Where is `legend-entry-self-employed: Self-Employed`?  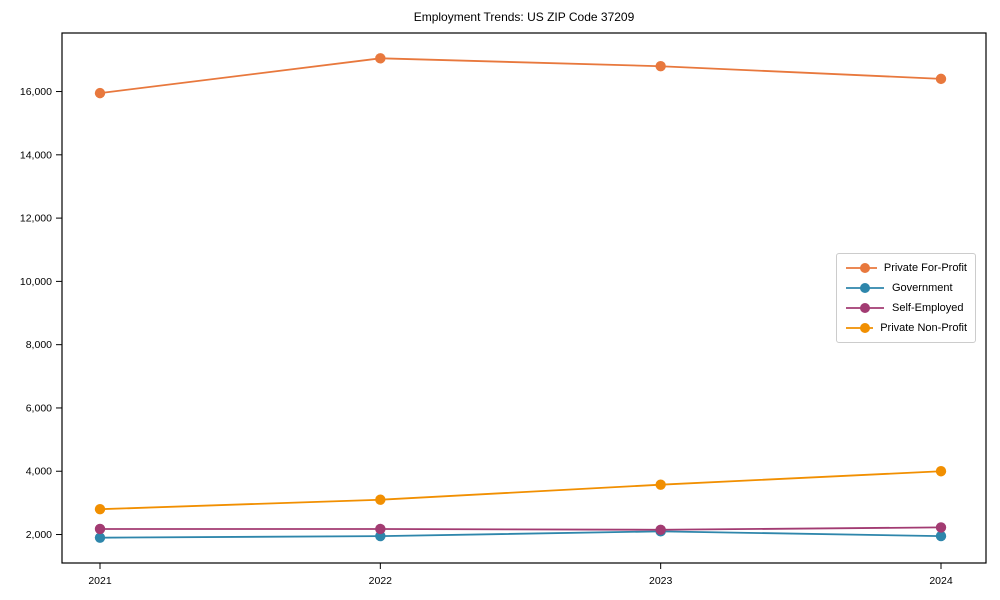 legend-entry-self-employed: Self-Employed is located at coordinates (906, 308).